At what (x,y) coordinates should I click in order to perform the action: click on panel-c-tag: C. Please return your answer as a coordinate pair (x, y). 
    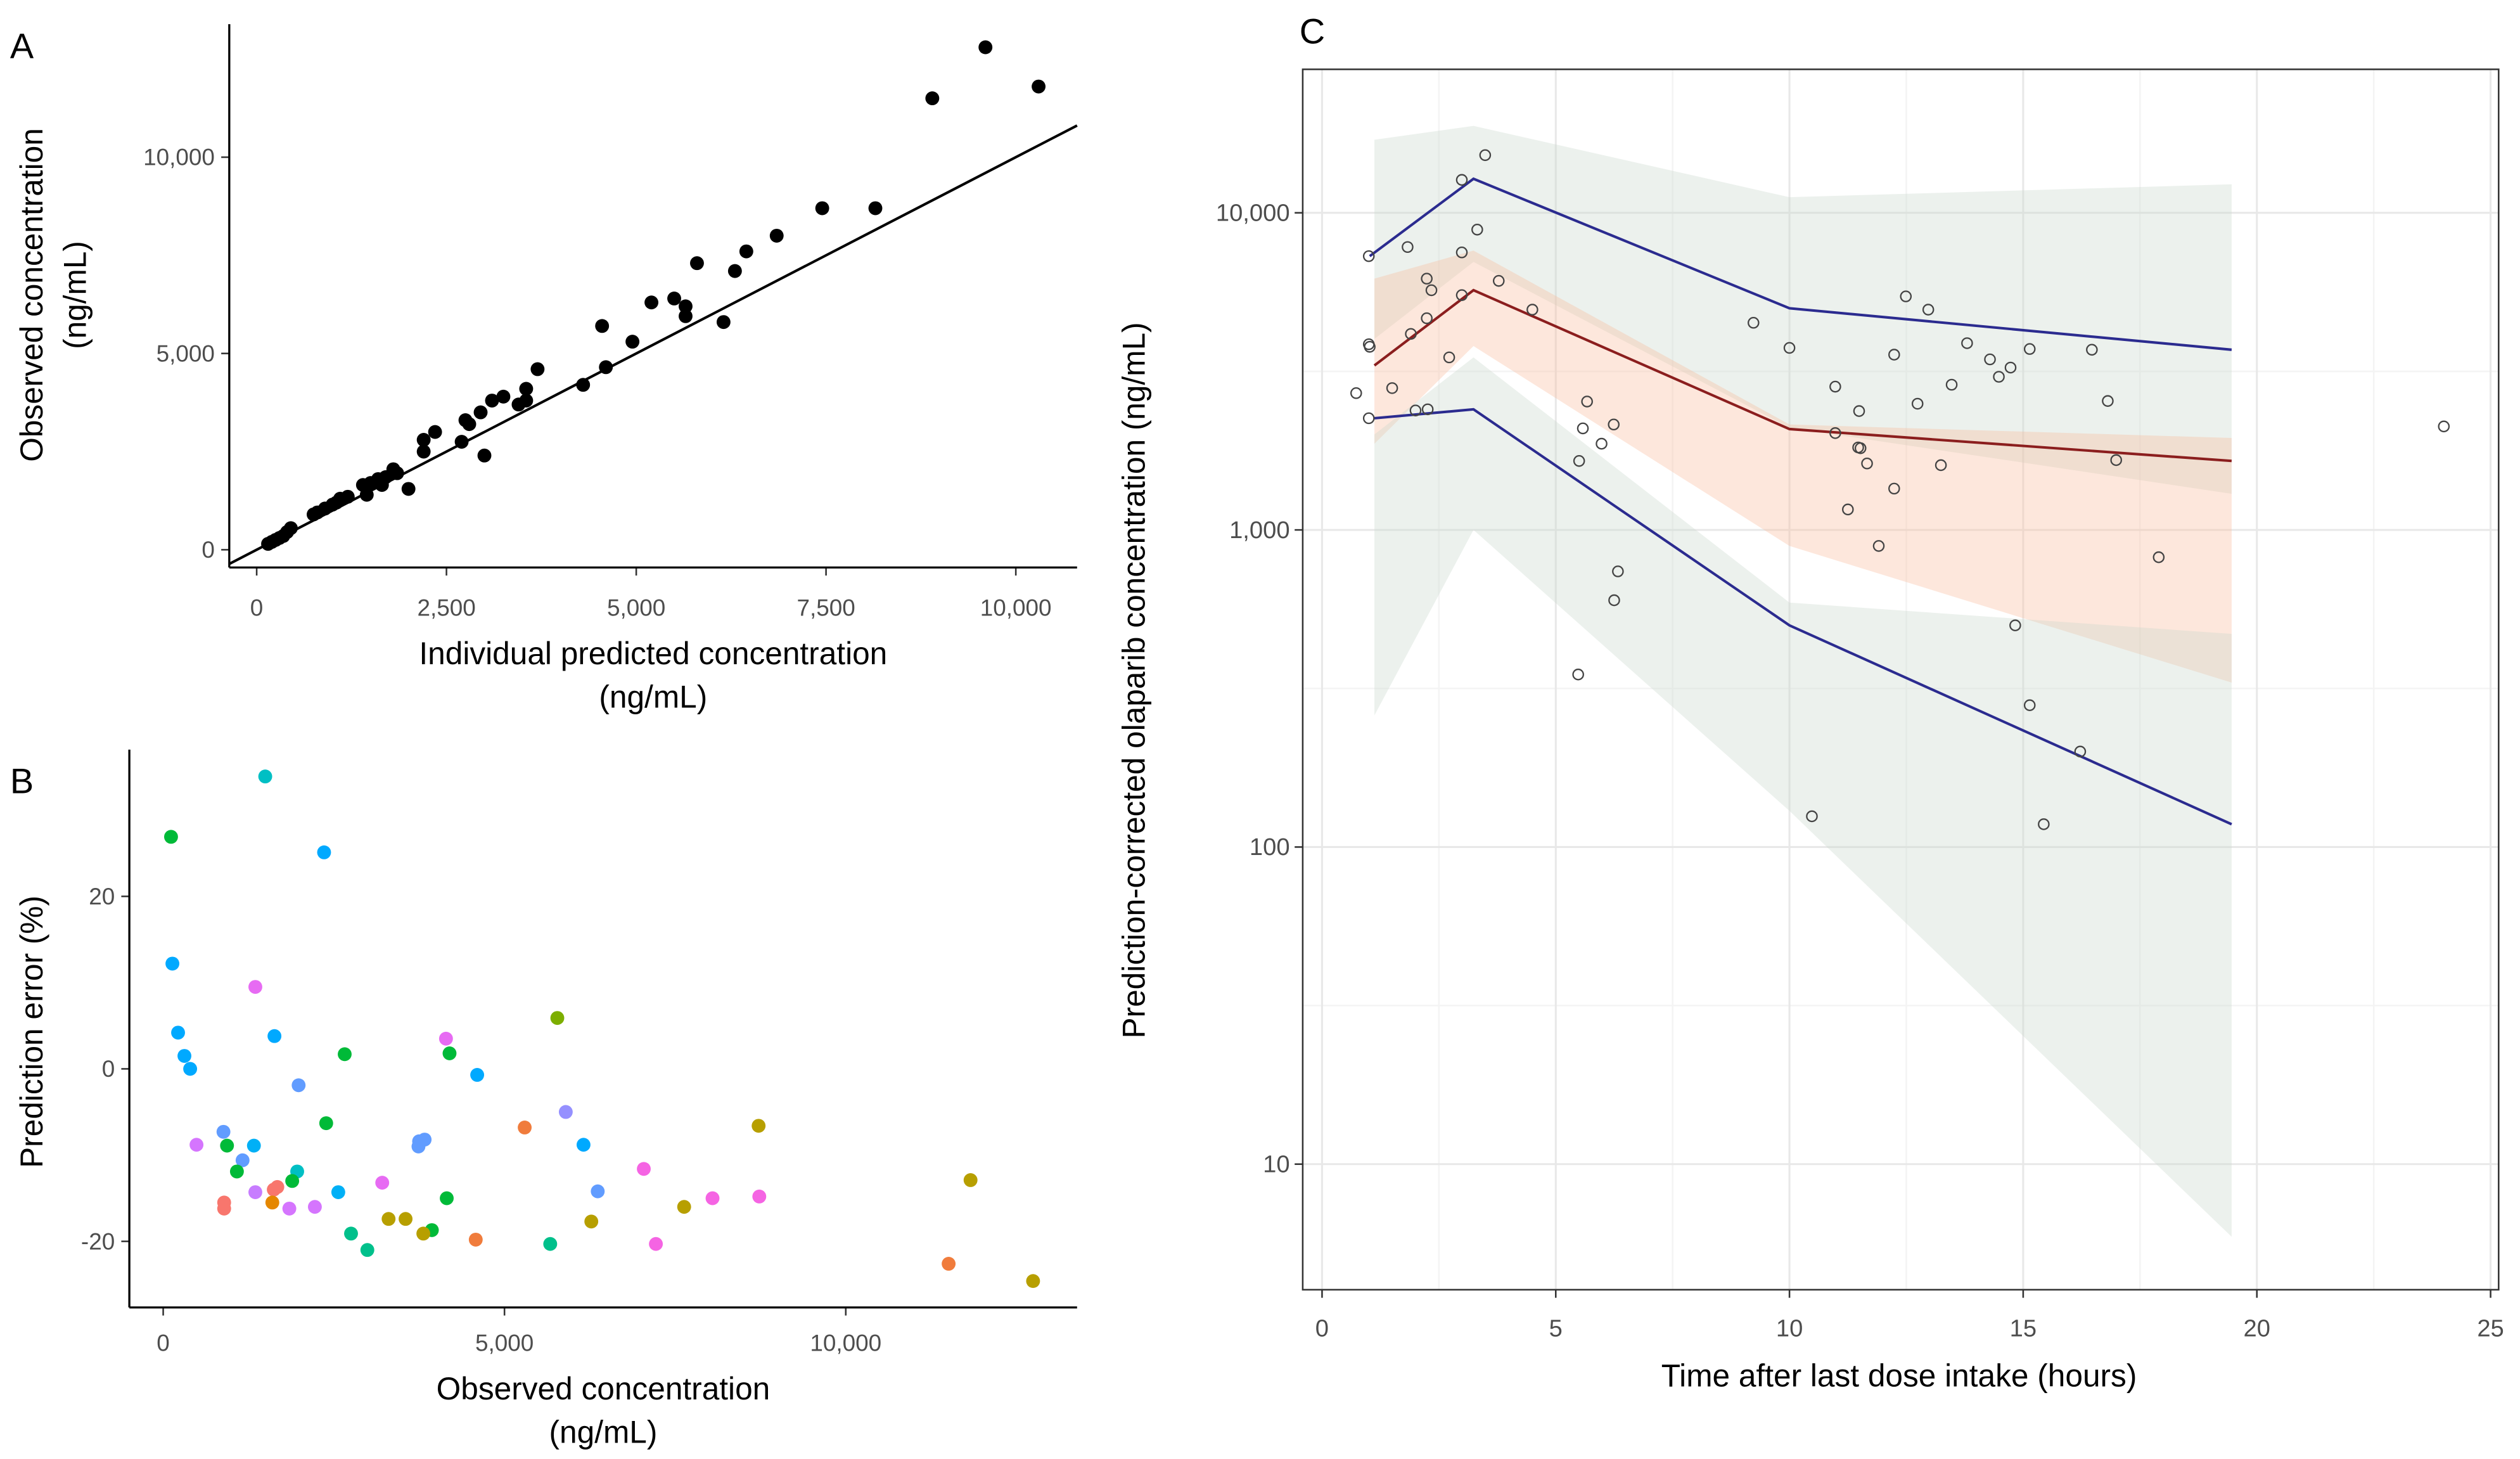
    Looking at the image, I should click on (1312, 31).